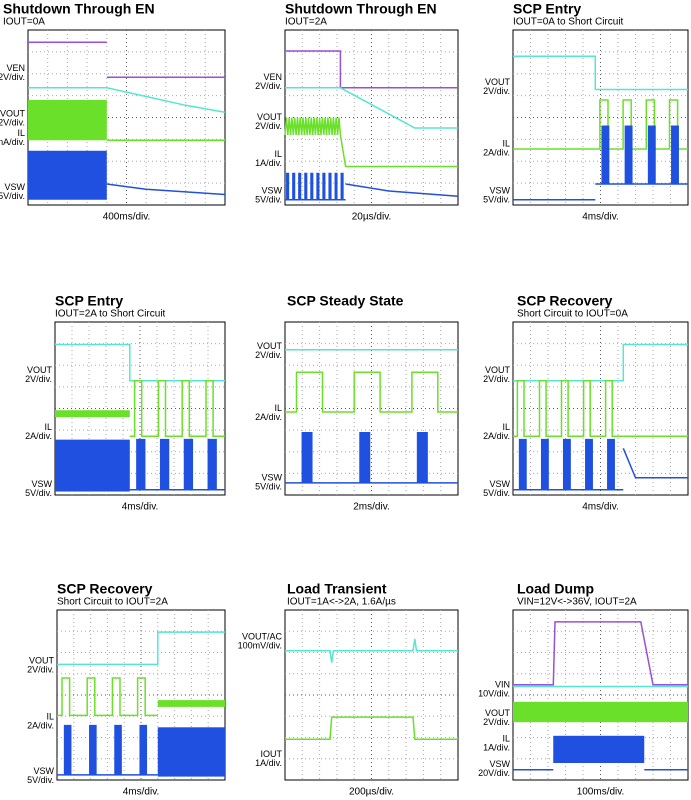 The image size is (691, 800). What do you see at coordinates (371, 792) in the screenshot?
I see `timebase: 200µs/div.` at bounding box center [371, 792].